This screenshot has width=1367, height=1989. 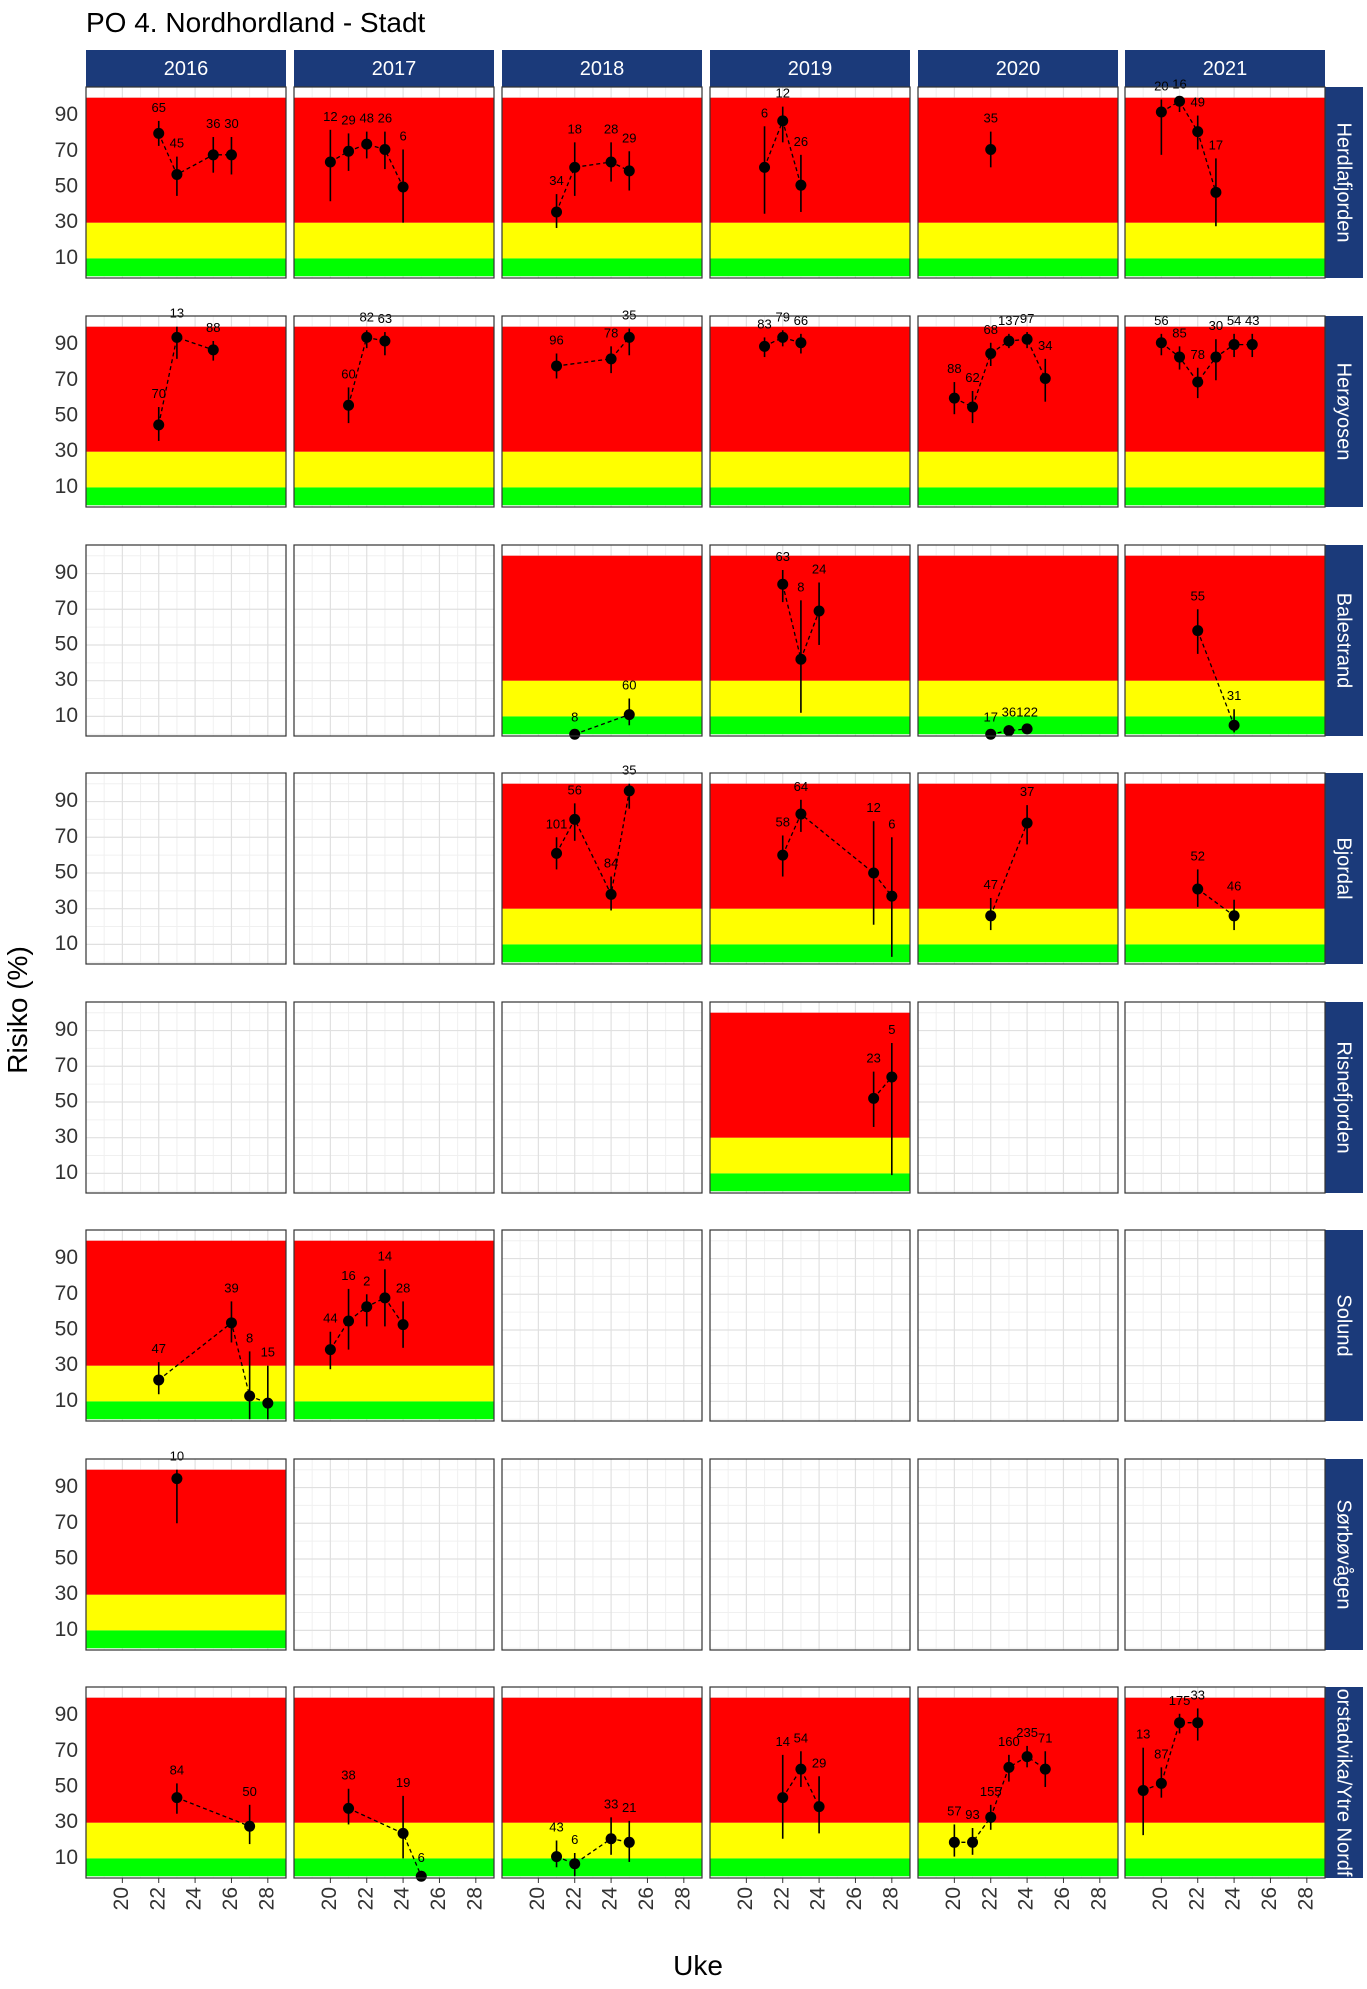 I want to click on sample-size-label: 43, so click(x=556, y=1827).